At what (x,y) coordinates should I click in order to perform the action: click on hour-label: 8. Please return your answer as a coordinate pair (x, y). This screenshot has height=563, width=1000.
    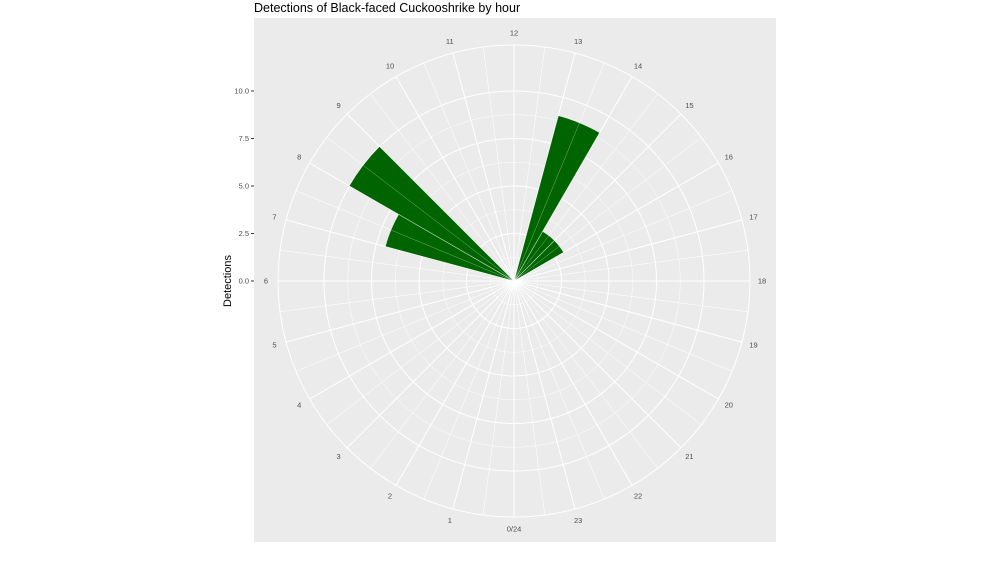
    Looking at the image, I should click on (299, 157).